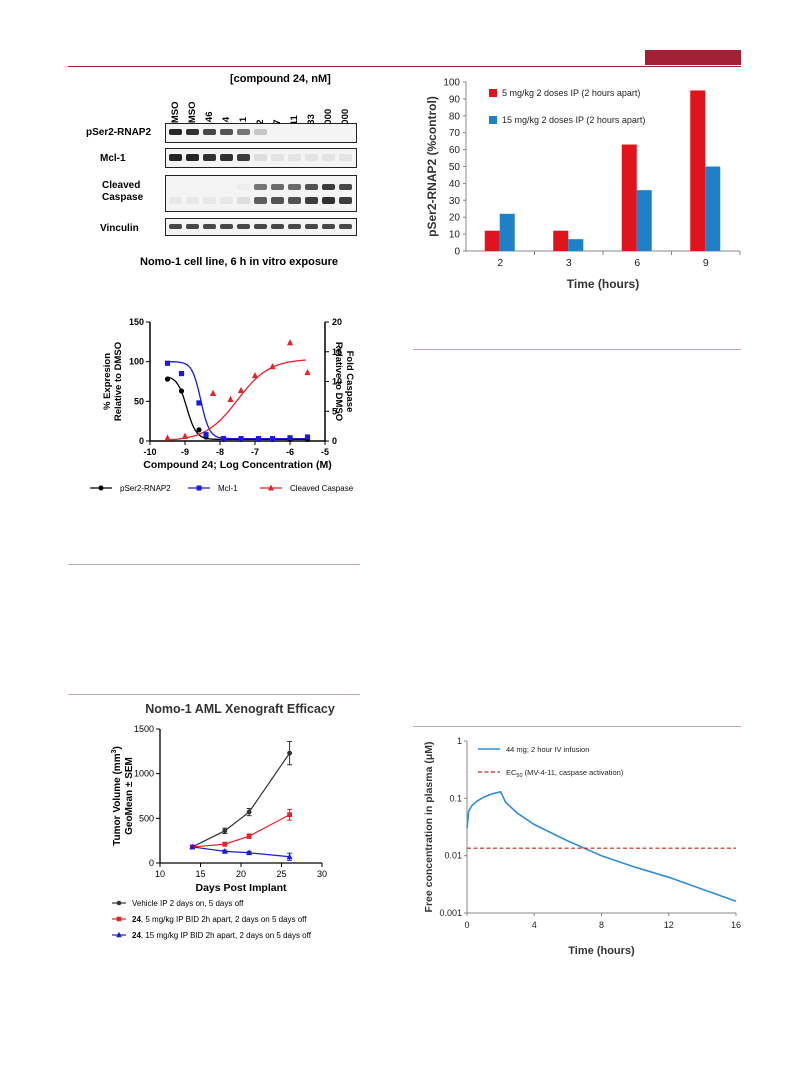  I want to click on x-tick-label: 8, so click(601, 925).